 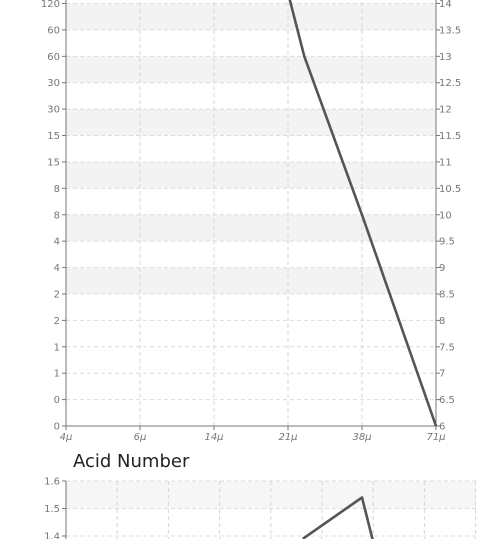 What do you see at coordinates (447, 400) in the screenshot?
I see `chart1-right-tick-label: 6.5` at bounding box center [447, 400].